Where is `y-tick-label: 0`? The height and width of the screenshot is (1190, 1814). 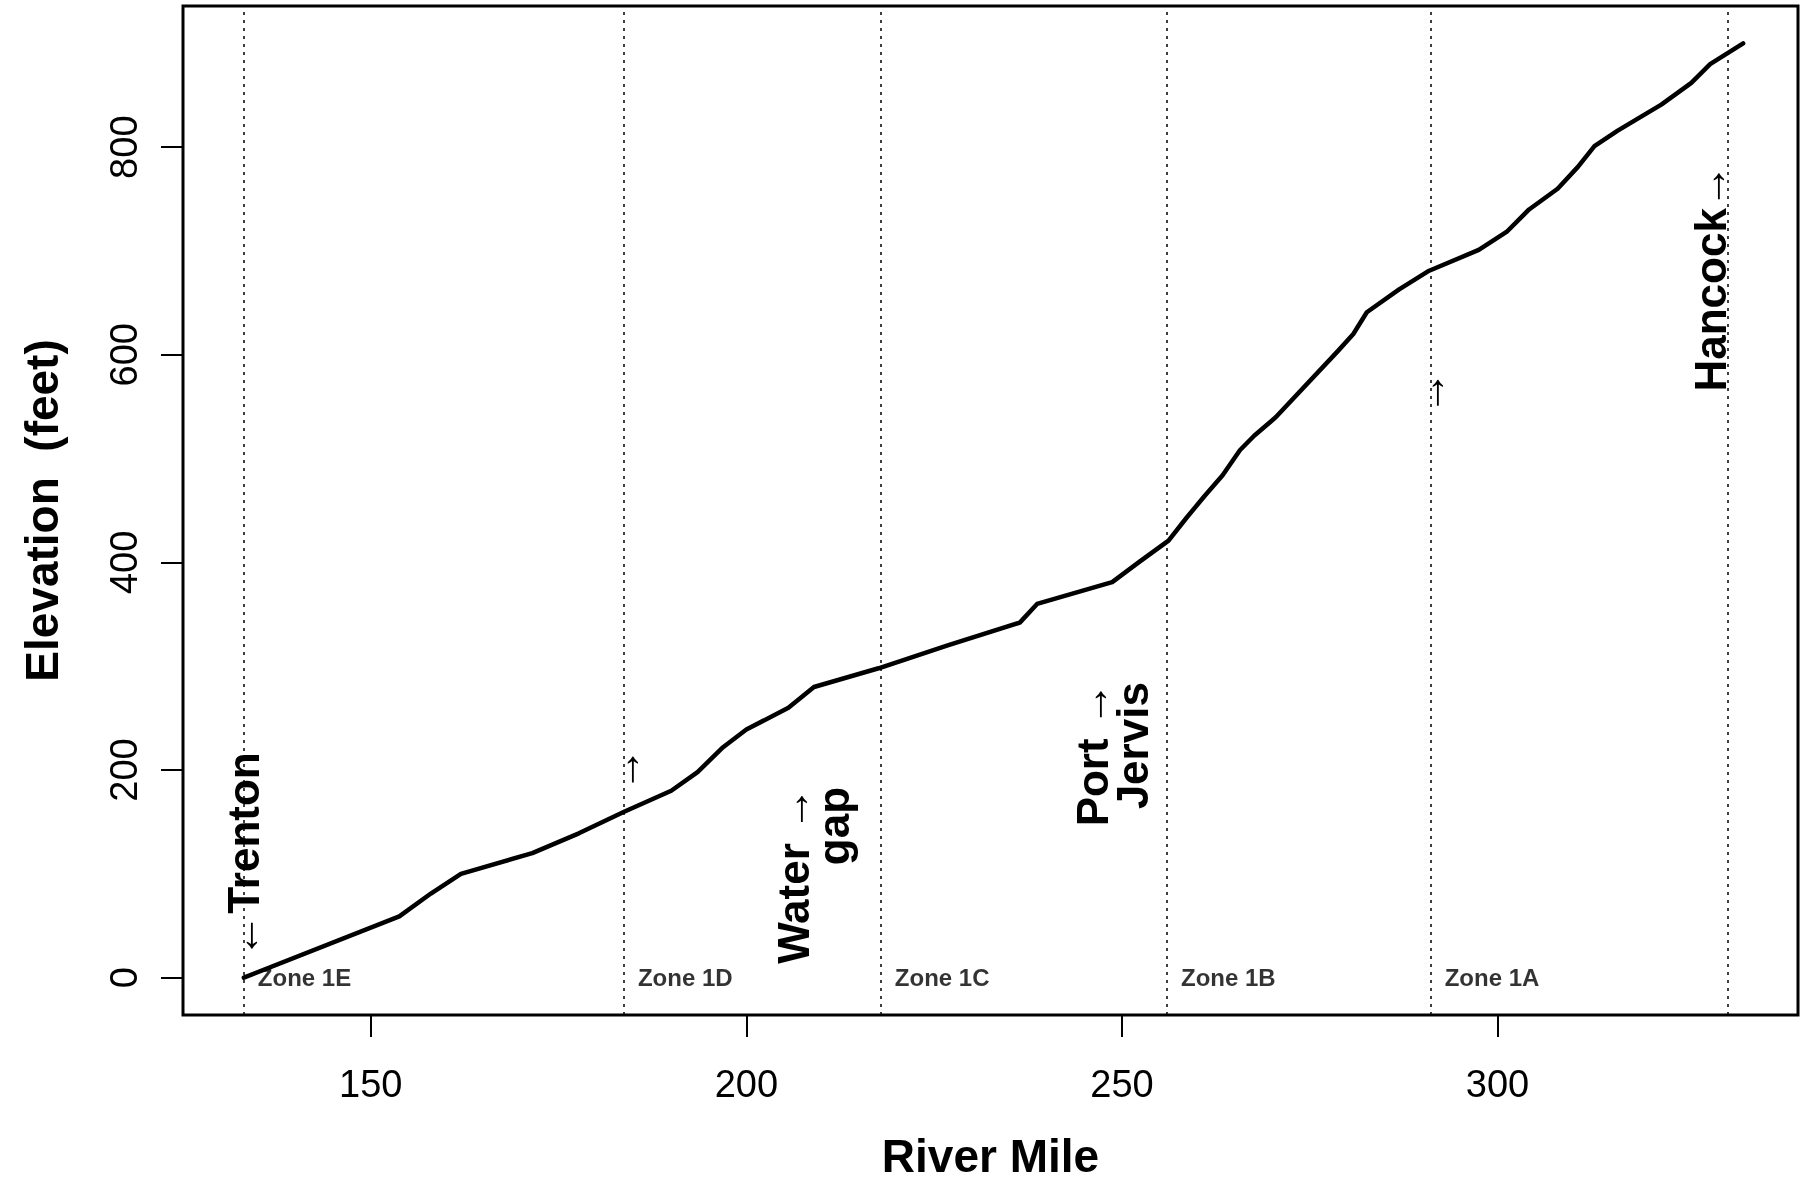 y-tick-label: 0 is located at coordinates (124, 978).